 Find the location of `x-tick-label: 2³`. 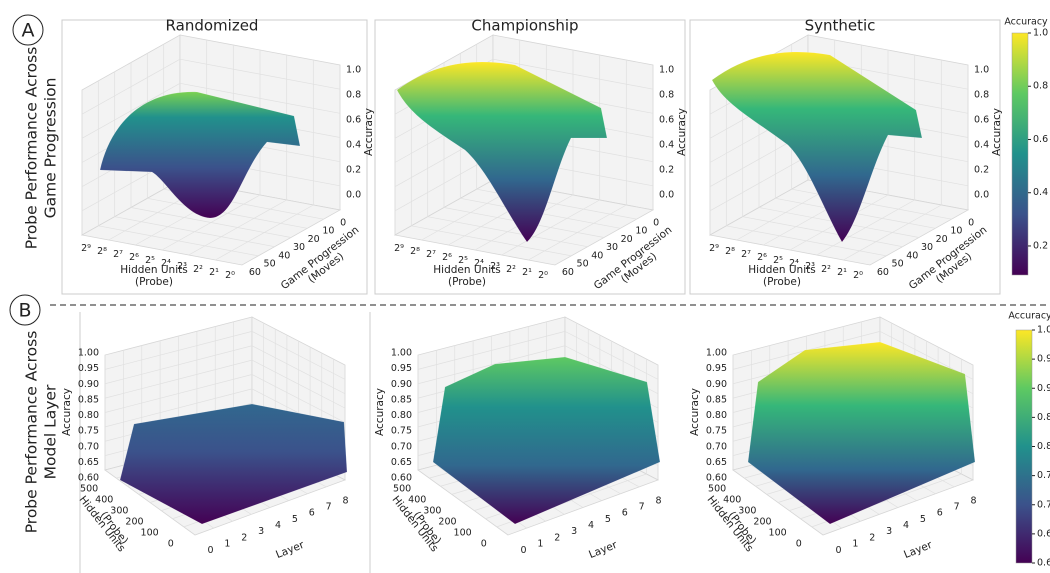

x-tick-label: 2³ is located at coordinates (495, 266).